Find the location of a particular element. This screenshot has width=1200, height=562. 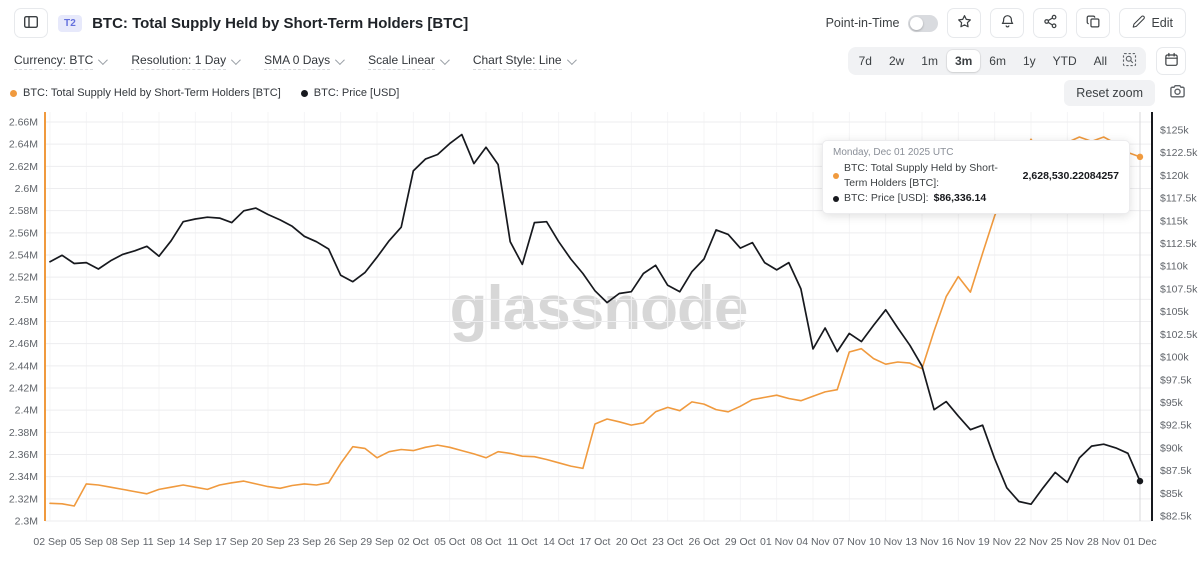

range-ytd: YTD is located at coordinates (1065, 61).